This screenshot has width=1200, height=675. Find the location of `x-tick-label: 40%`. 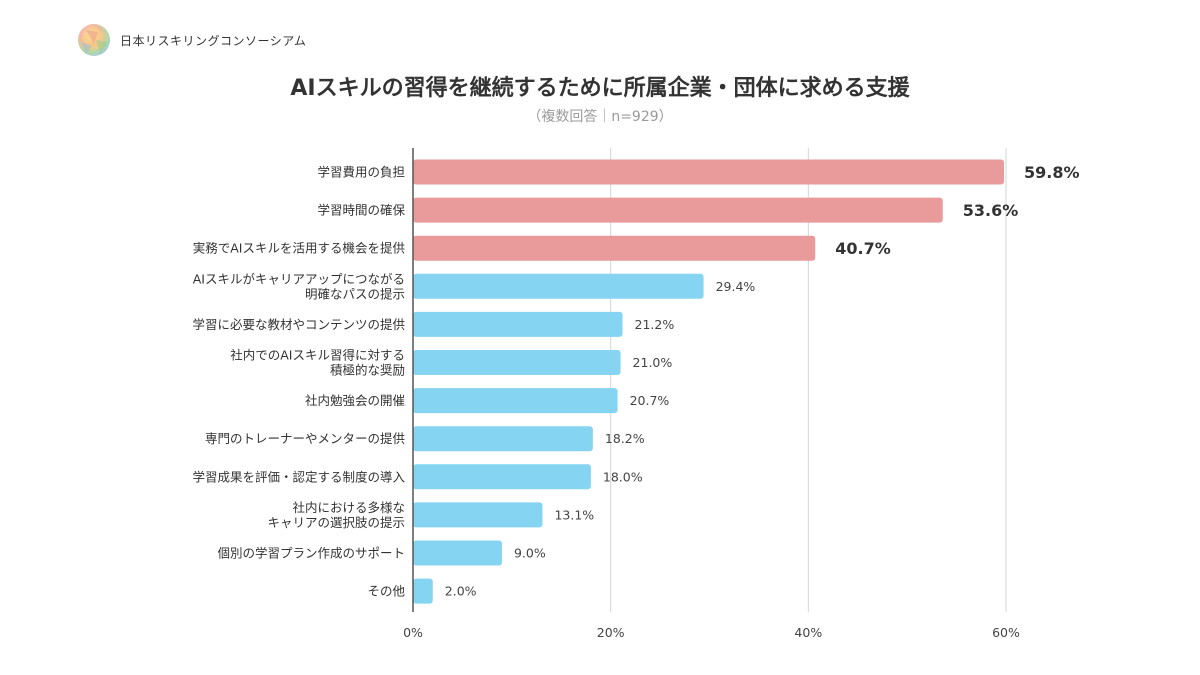

x-tick-label: 40% is located at coordinates (808, 632).